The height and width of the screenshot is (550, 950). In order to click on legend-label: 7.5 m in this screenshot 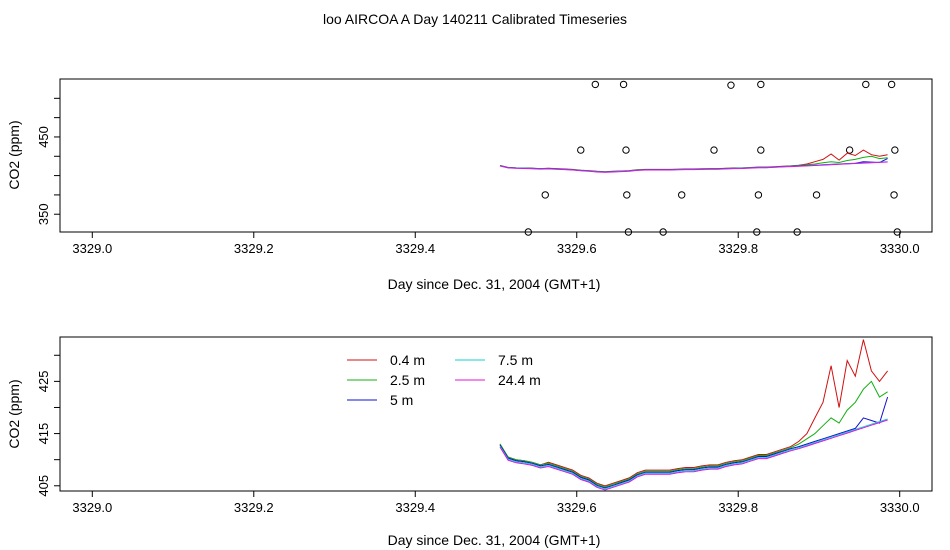, I will do `click(515, 360)`.